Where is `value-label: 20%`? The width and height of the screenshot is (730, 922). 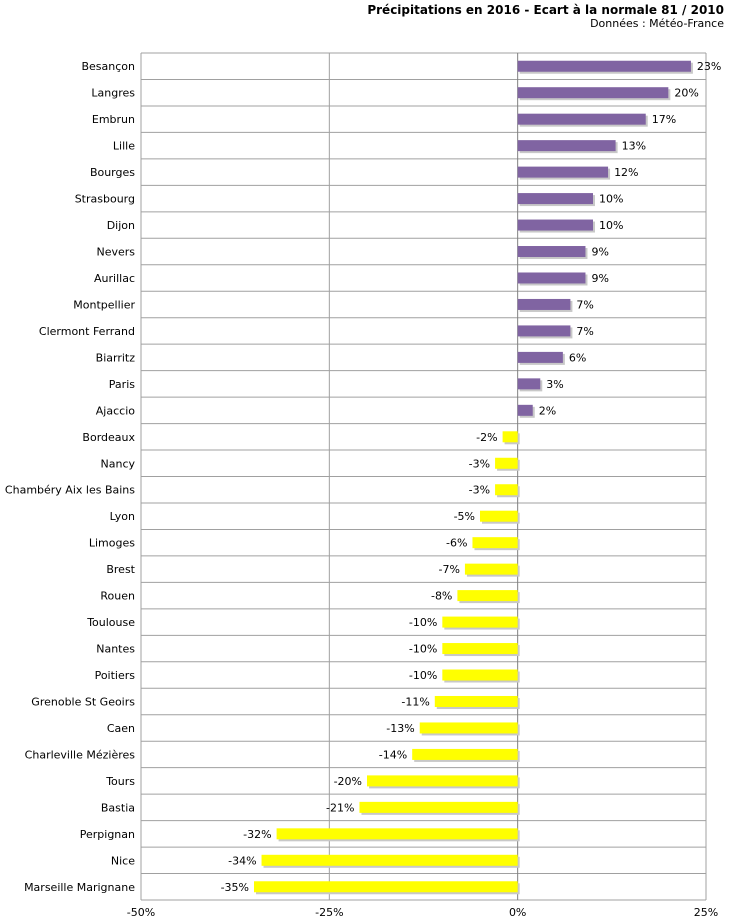 value-label: 20% is located at coordinates (686, 93).